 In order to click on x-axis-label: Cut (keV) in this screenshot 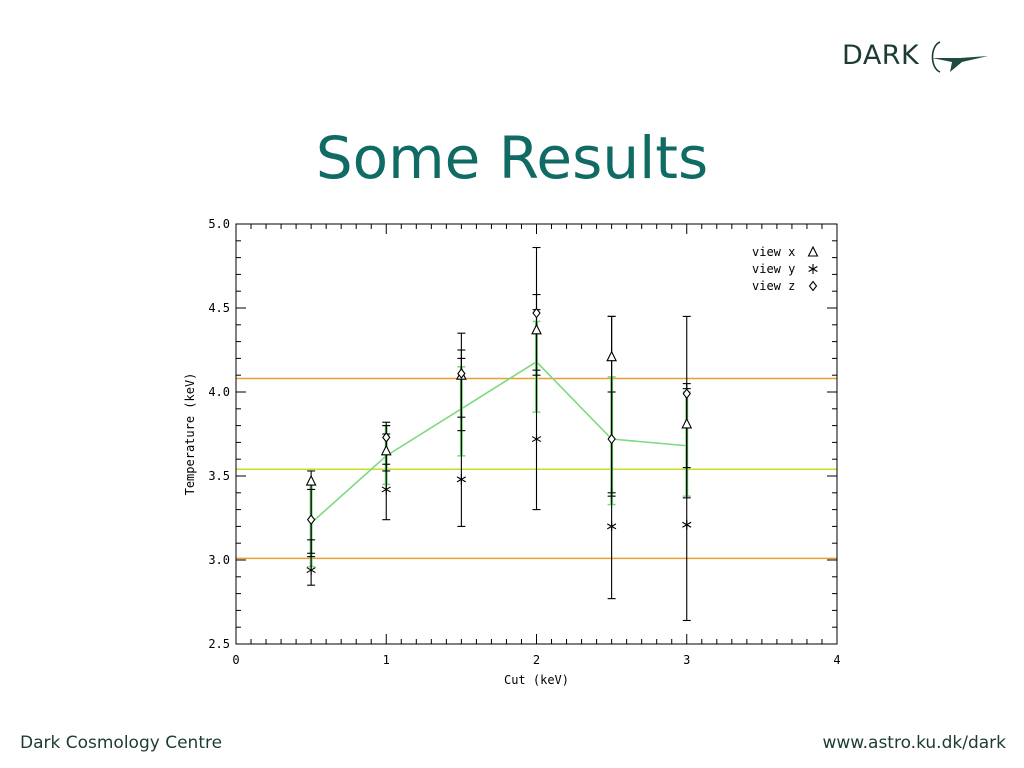, I will do `click(536, 680)`.